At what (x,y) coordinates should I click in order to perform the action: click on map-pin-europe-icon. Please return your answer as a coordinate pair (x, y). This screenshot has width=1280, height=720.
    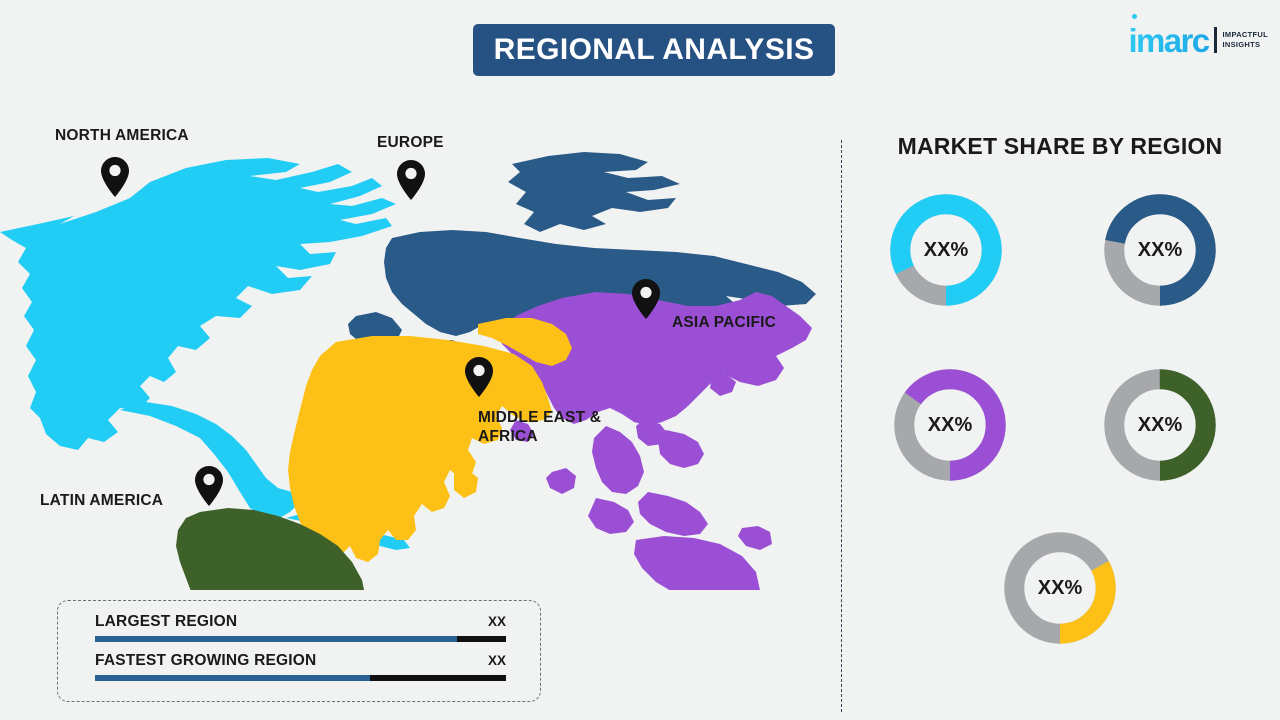
    Looking at the image, I should click on (411, 180).